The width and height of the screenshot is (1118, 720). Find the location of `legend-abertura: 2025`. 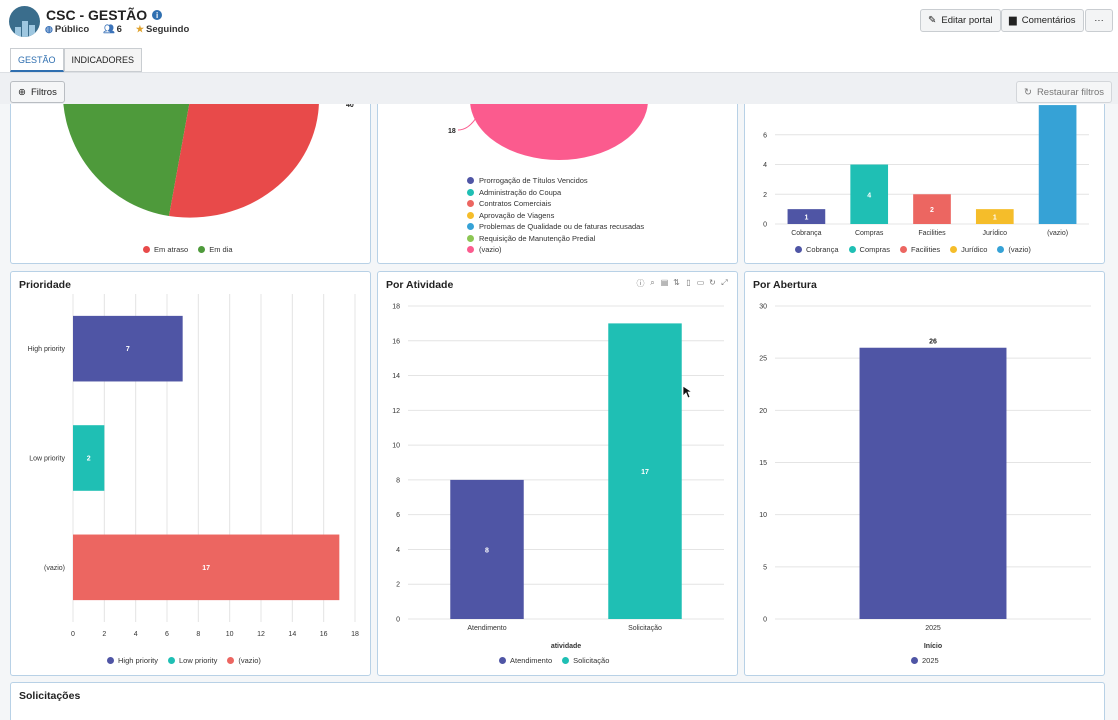

legend-abertura: 2025 is located at coordinates (925, 660).